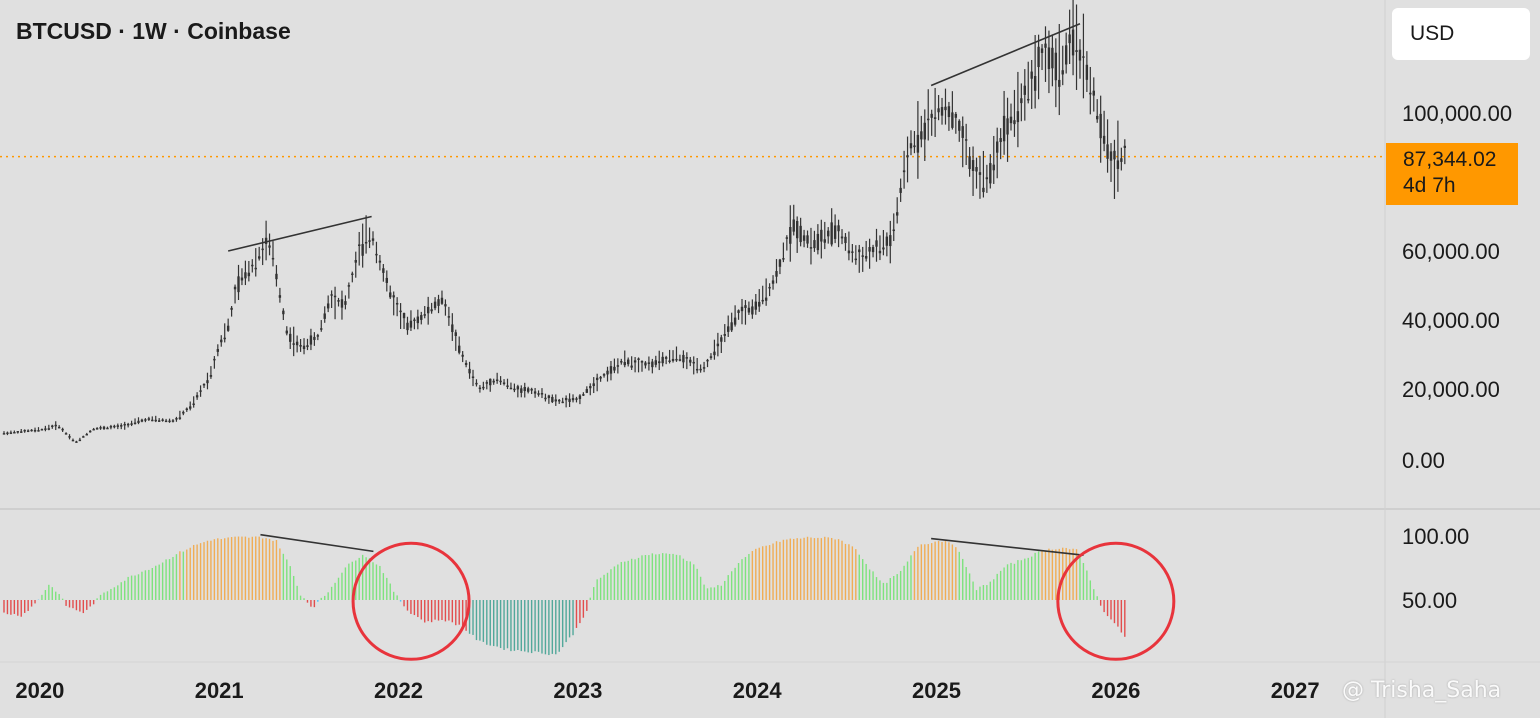  What do you see at coordinates (411, 601) in the screenshot?
I see `highlight-circle` at bounding box center [411, 601].